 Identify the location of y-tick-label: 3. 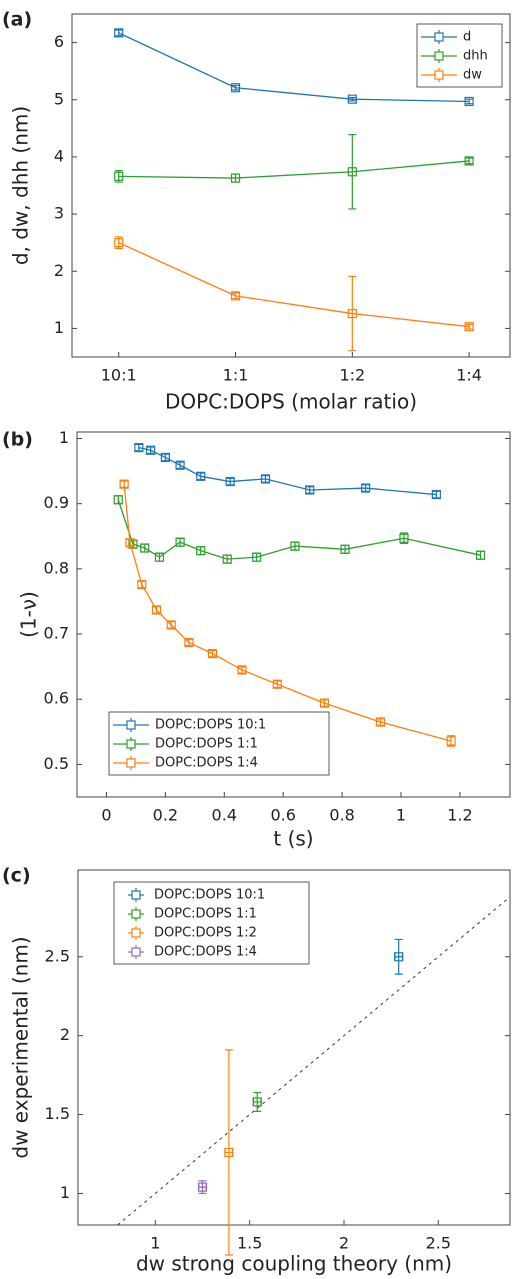
(59, 213).